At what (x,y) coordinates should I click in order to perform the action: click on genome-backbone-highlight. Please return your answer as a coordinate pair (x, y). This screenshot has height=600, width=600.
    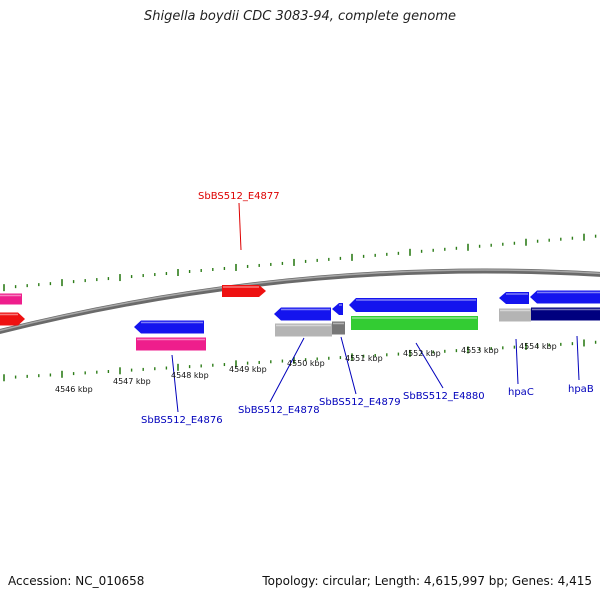
    Looking at the image, I should click on (300, 300).